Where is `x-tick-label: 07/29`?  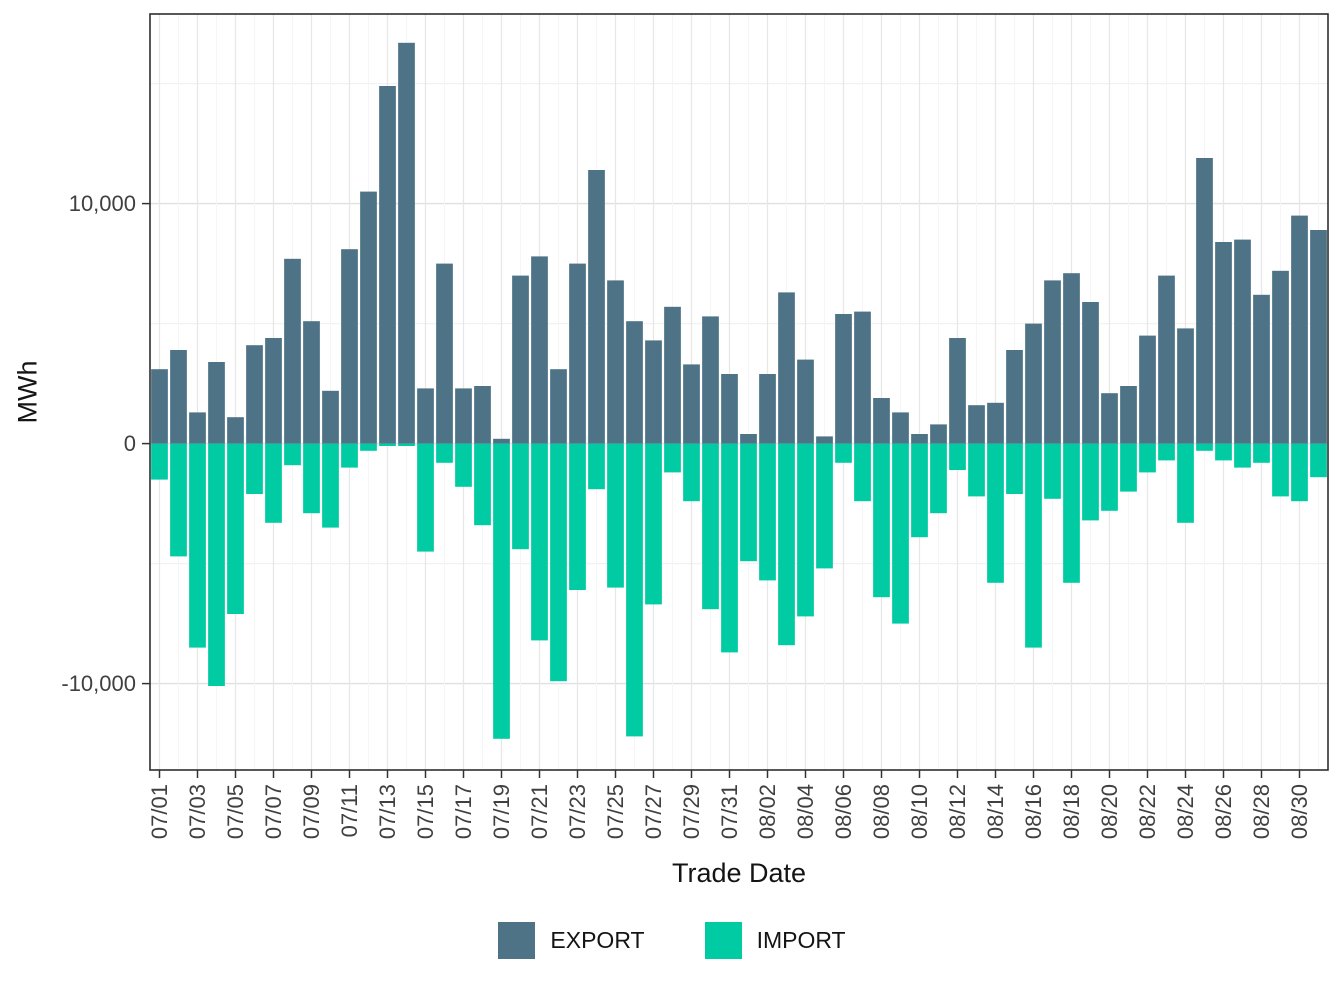 x-tick-label: 07/29 is located at coordinates (691, 811).